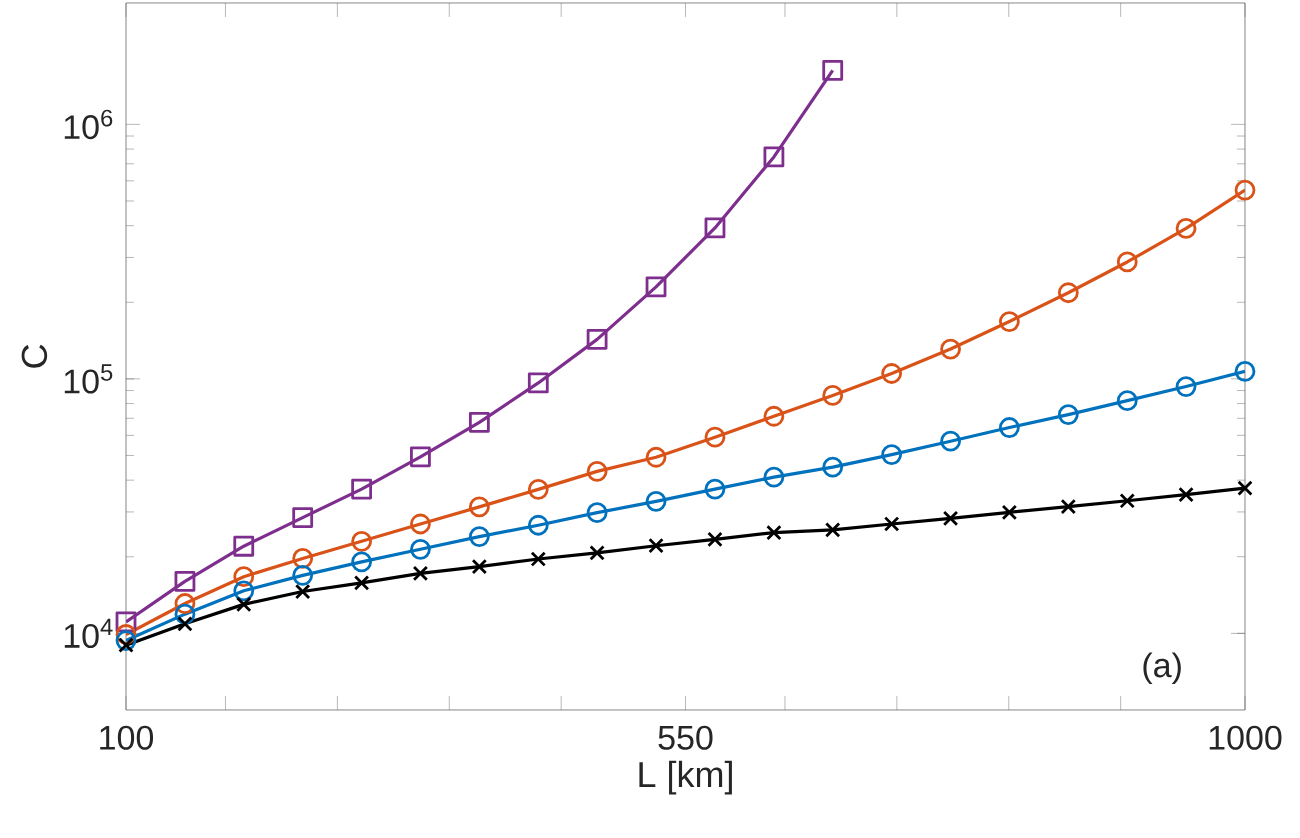  What do you see at coordinates (685, 777) in the screenshot?
I see `x-axis-title: L [km]` at bounding box center [685, 777].